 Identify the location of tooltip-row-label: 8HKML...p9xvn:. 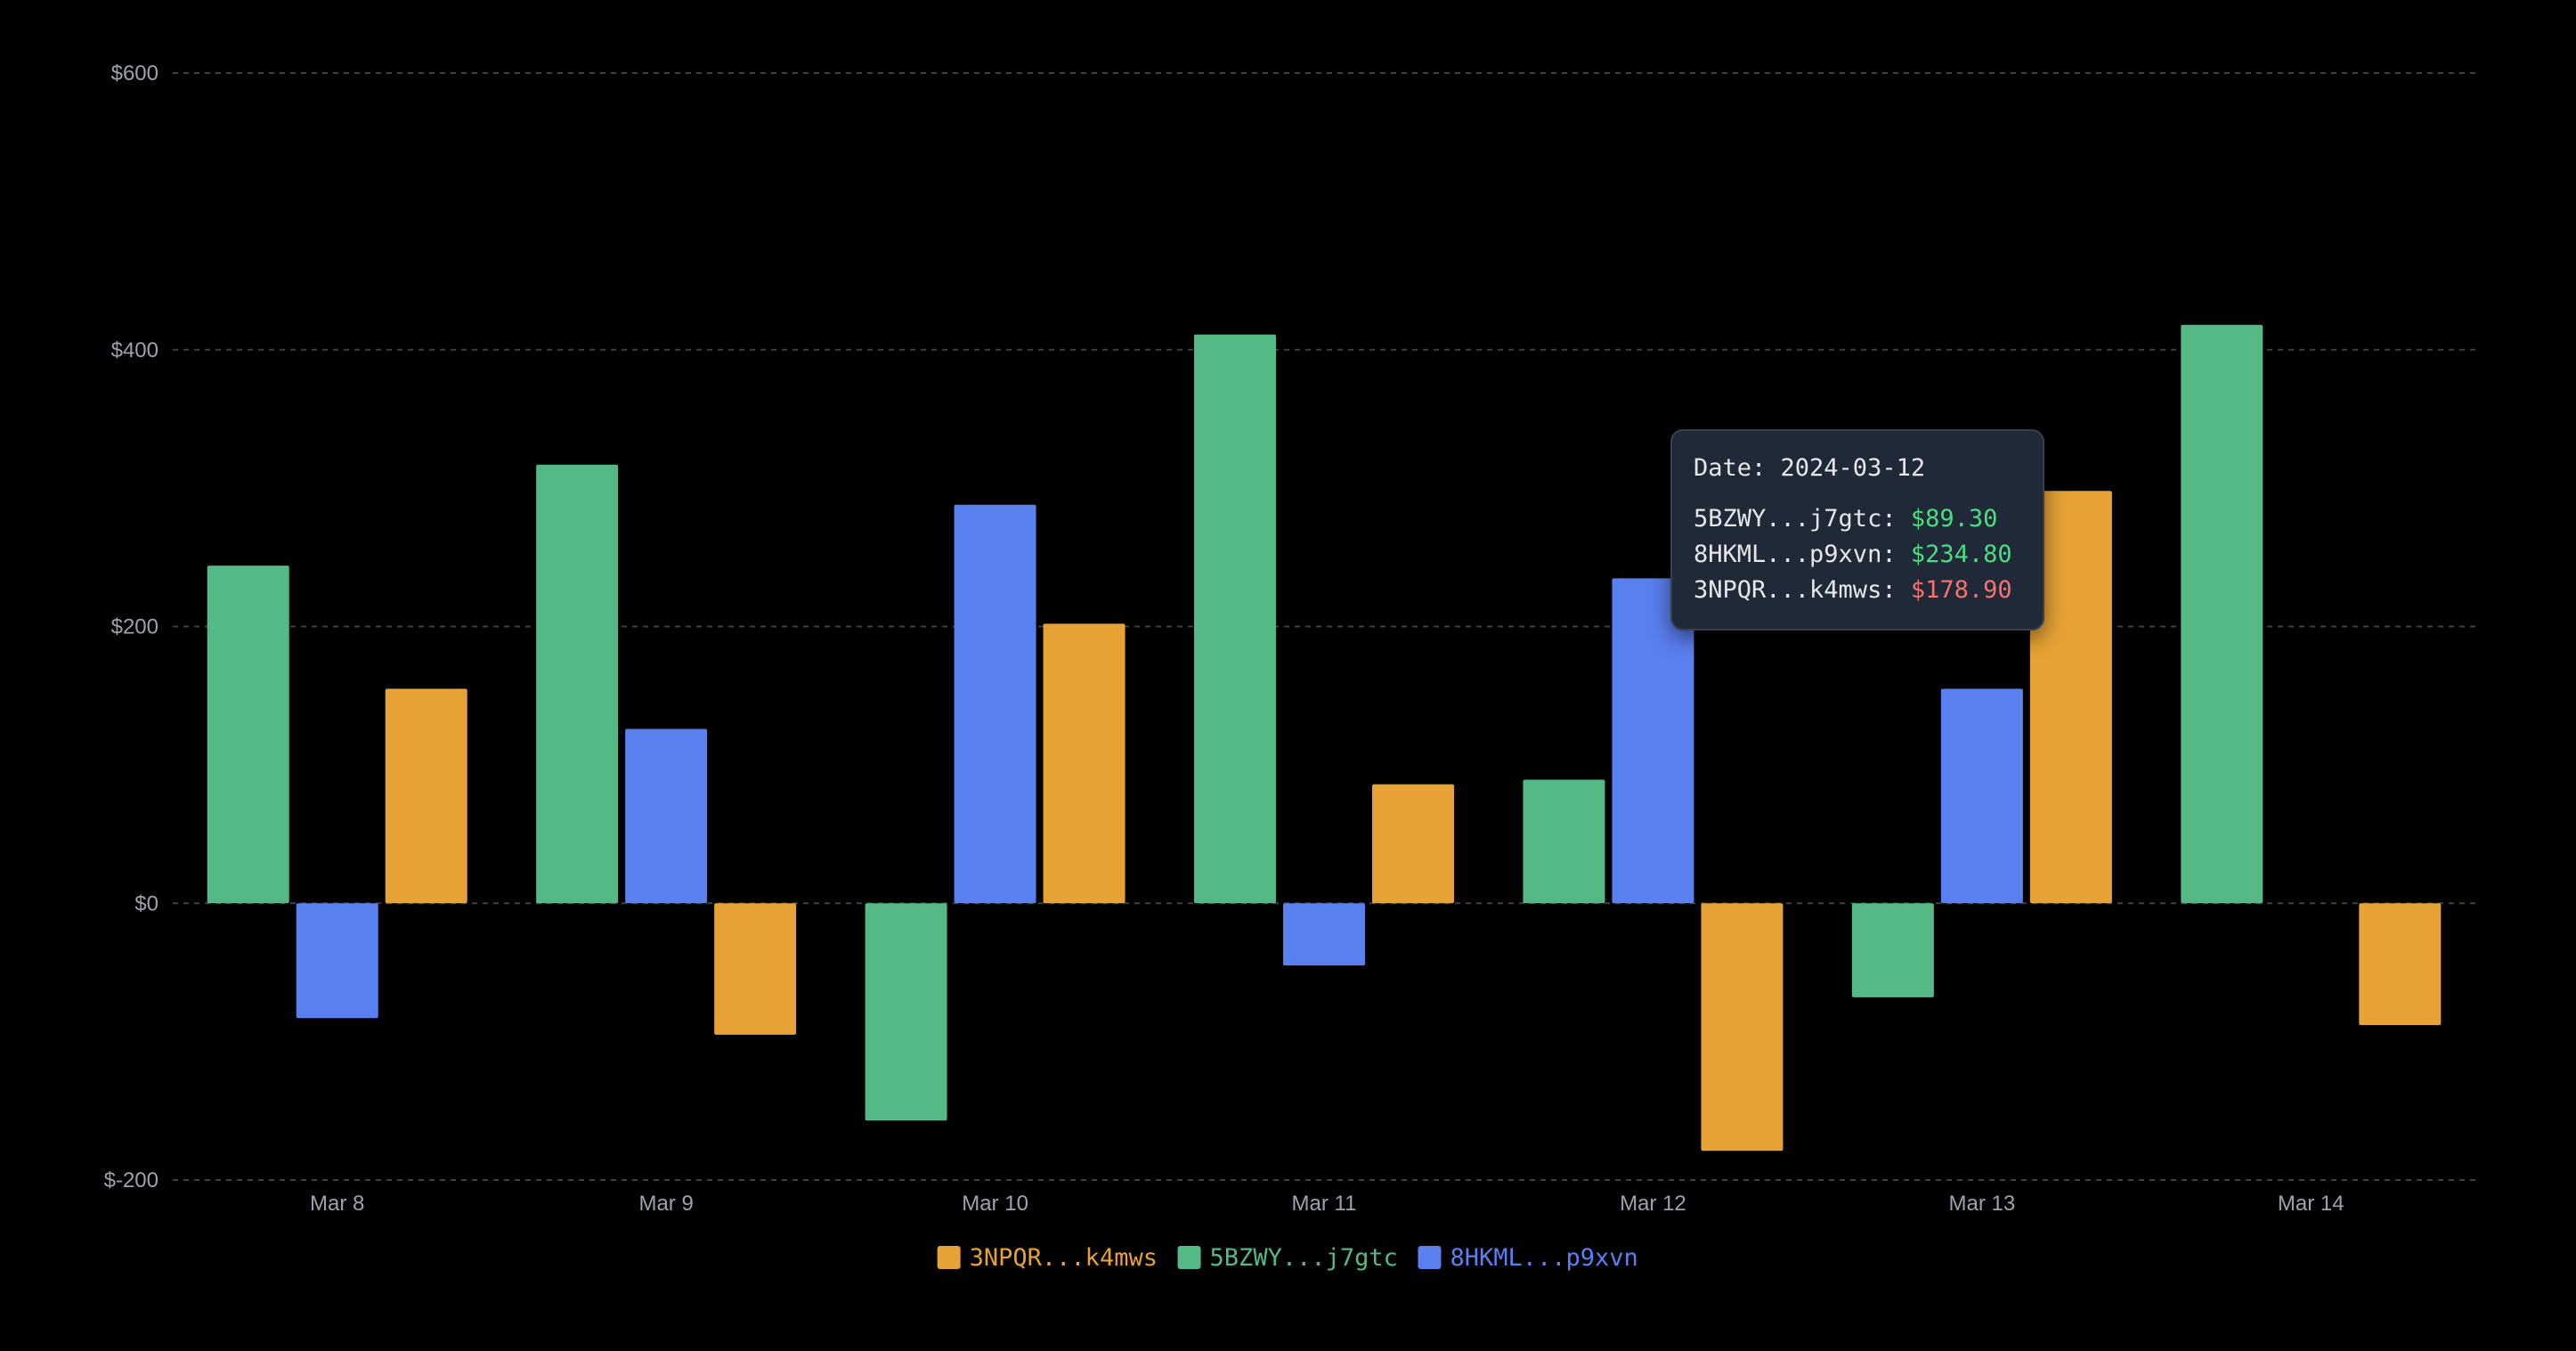
(1795, 554).